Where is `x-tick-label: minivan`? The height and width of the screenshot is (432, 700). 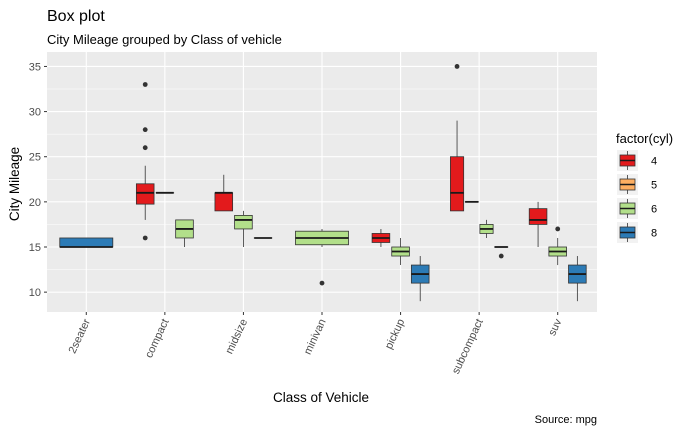 x-tick-label: minivan is located at coordinates (315, 336).